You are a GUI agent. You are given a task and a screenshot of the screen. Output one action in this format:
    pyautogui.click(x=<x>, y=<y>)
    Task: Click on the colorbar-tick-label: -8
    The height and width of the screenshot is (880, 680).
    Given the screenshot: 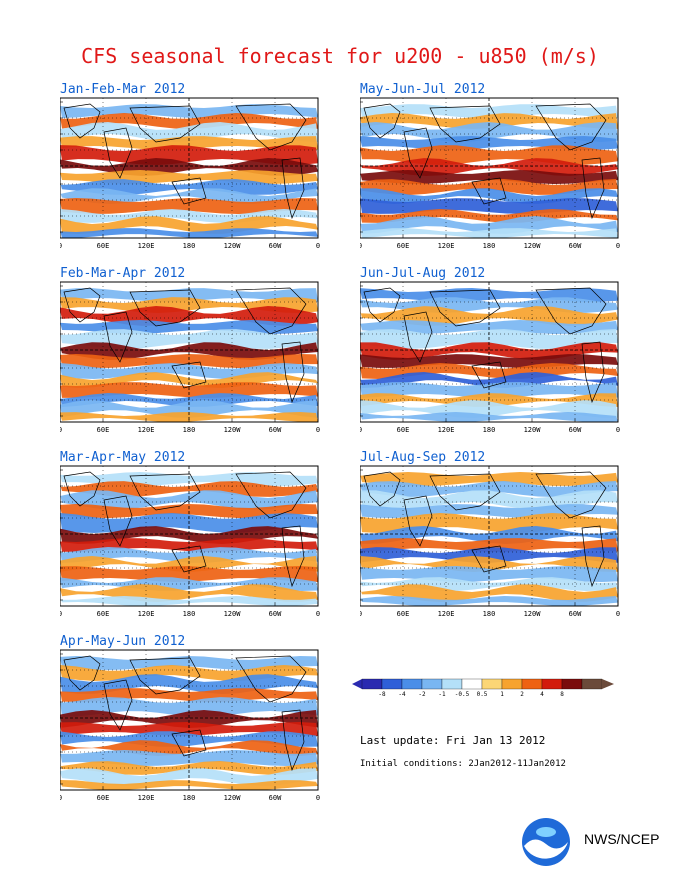 What is the action you would take?
    pyautogui.click(x=382, y=694)
    